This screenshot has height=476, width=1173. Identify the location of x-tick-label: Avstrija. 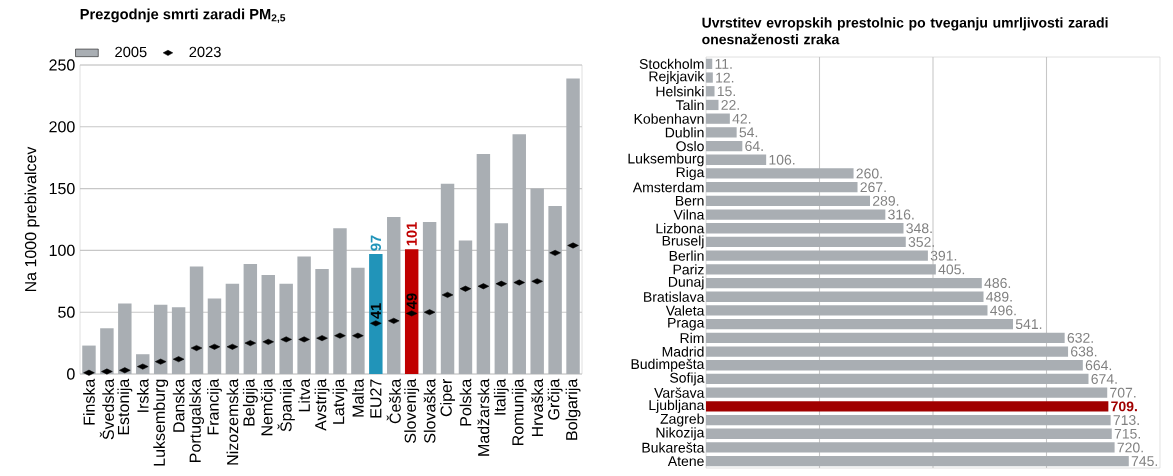
(322, 404).